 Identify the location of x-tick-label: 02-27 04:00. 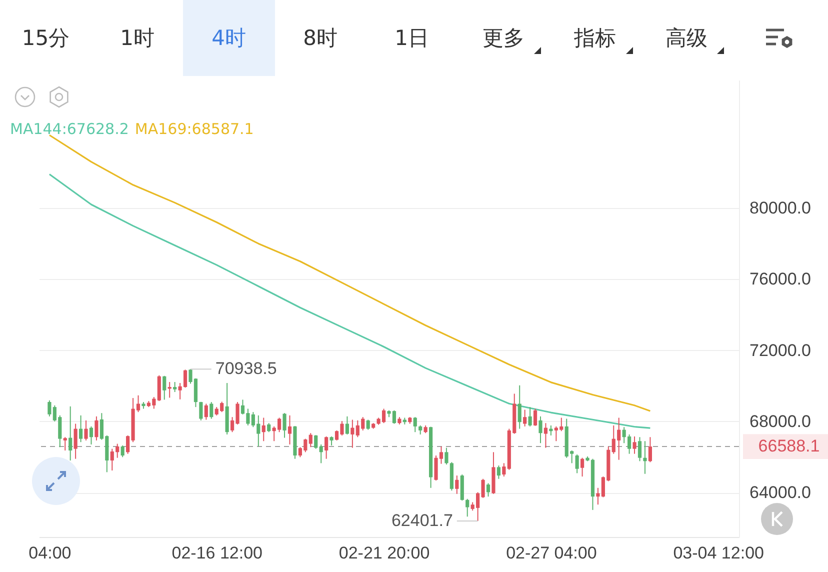
(551, 553).